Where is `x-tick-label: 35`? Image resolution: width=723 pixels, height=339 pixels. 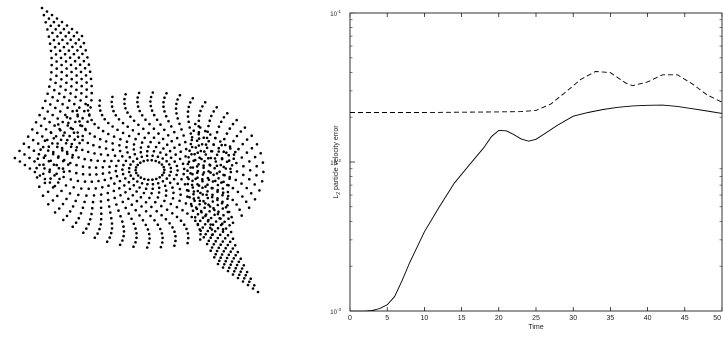
x-tick-label: 35 is located at coordinates (611, 318).